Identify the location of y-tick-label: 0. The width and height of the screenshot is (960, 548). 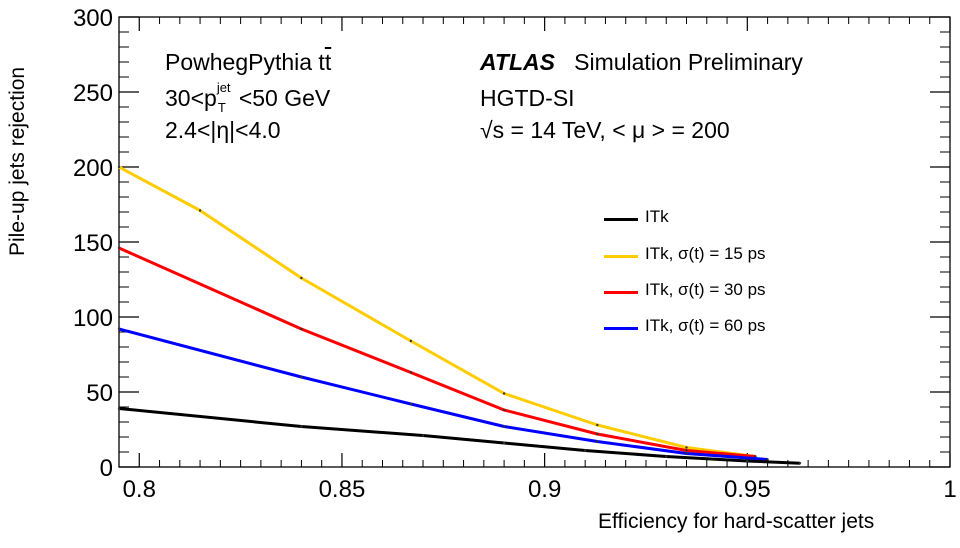
(106, 468).